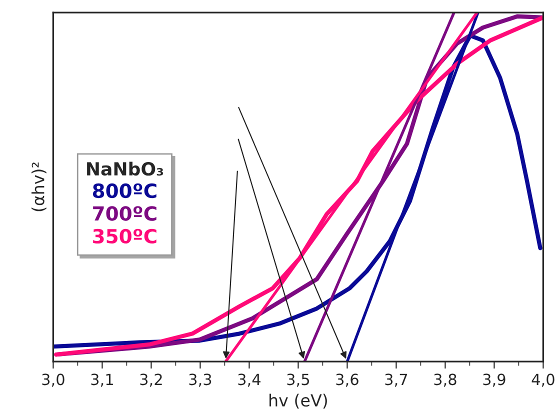 The image size is (560, 418). Describe the element at coordinates (125, 169) in the screenshot. I see `legend-title: NaNbO₃` at that location.